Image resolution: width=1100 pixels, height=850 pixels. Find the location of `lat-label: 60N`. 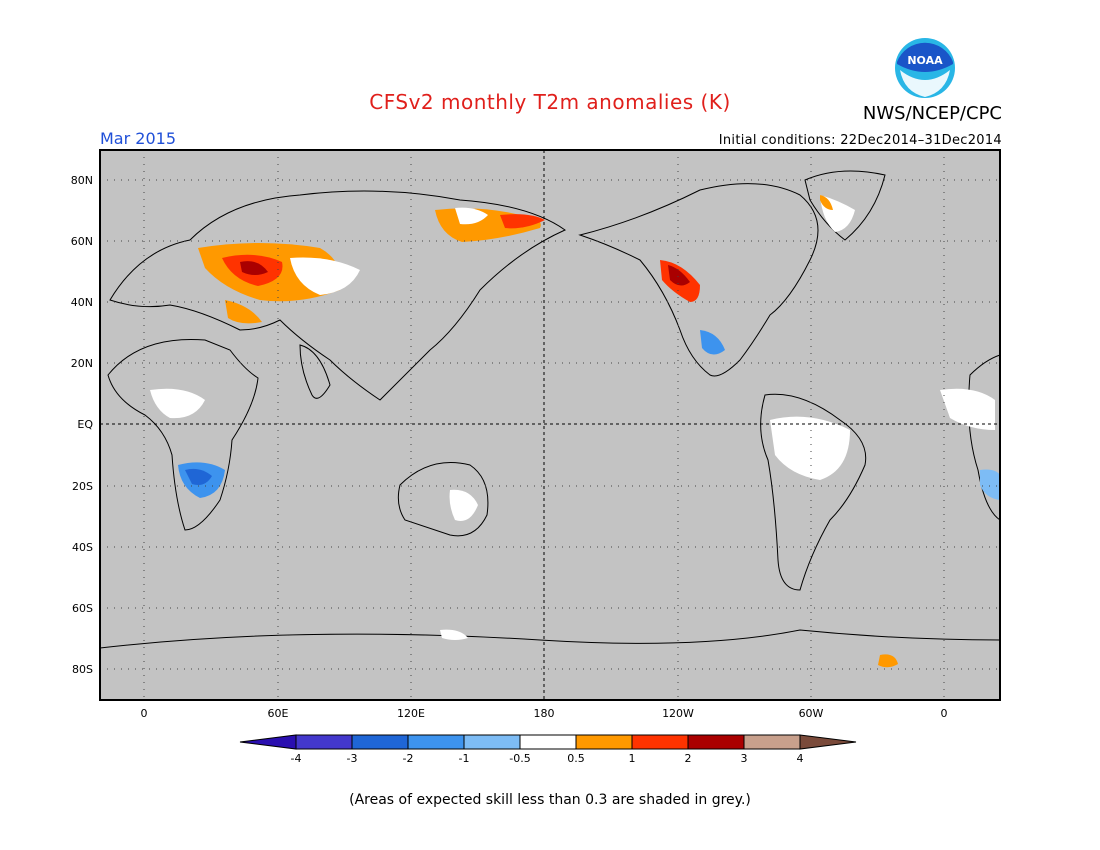

lat-label: 60N is located at coordinates (82, 241).